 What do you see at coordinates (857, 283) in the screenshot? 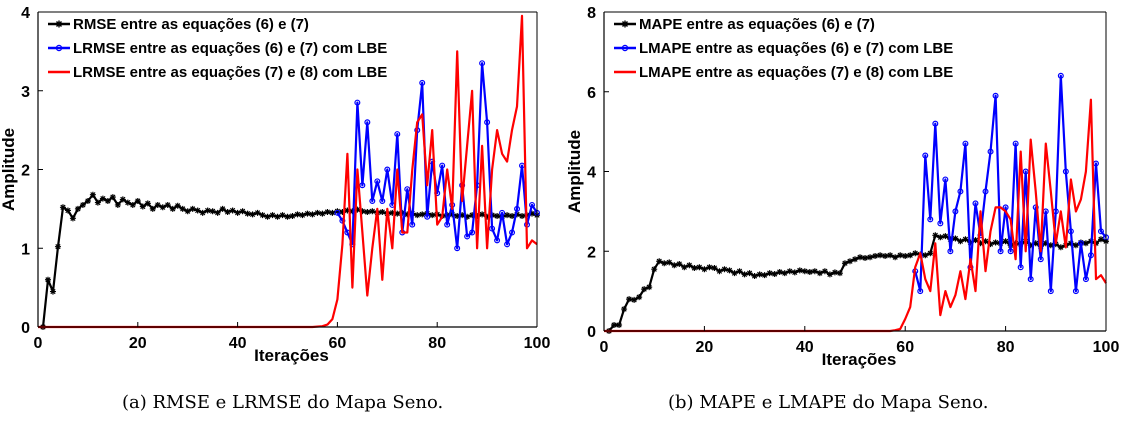
I see `series-line` at bounding box center [857, 283].